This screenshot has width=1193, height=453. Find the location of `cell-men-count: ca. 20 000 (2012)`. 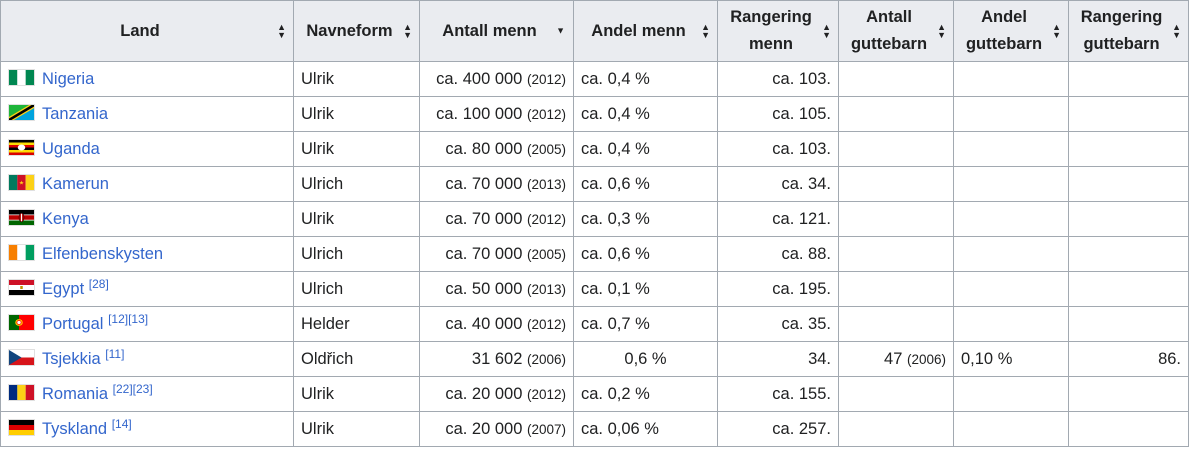

cell-men-count: ca. 20 000 (2012) is located at coordinates (496, 394).